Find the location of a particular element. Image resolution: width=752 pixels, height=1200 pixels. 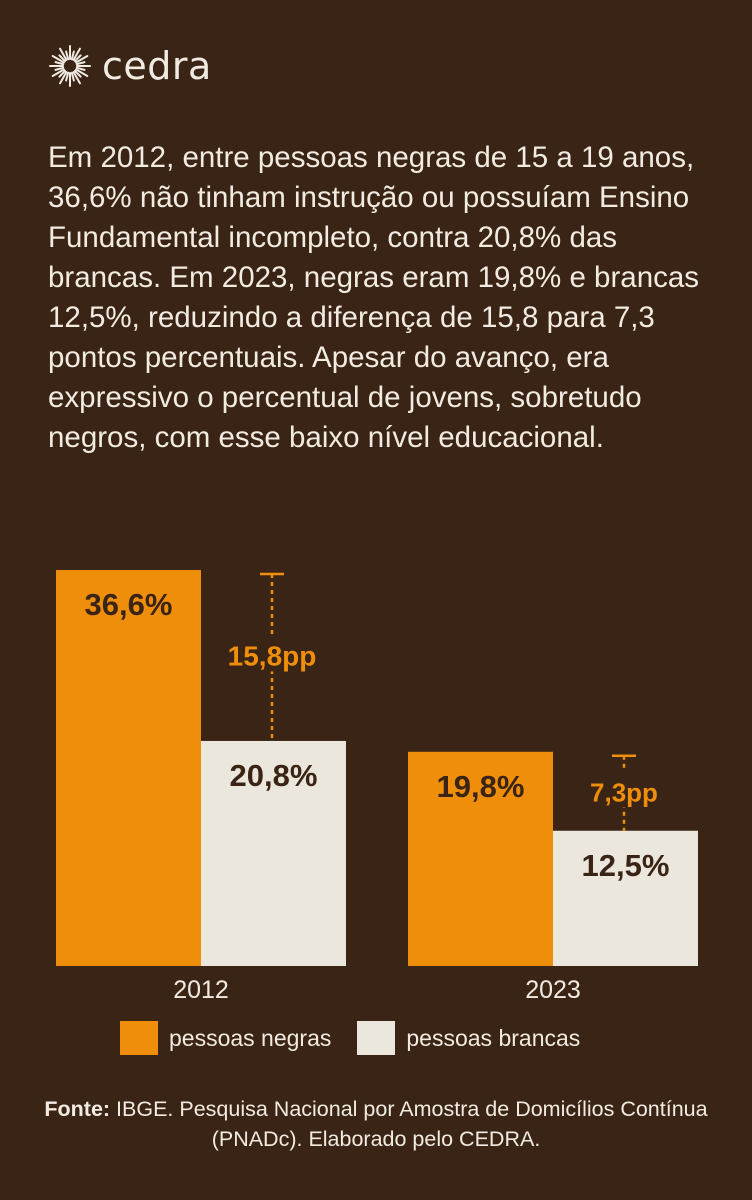

legend-label-negras: pessoas negras is located at coordinates (250, 1037).